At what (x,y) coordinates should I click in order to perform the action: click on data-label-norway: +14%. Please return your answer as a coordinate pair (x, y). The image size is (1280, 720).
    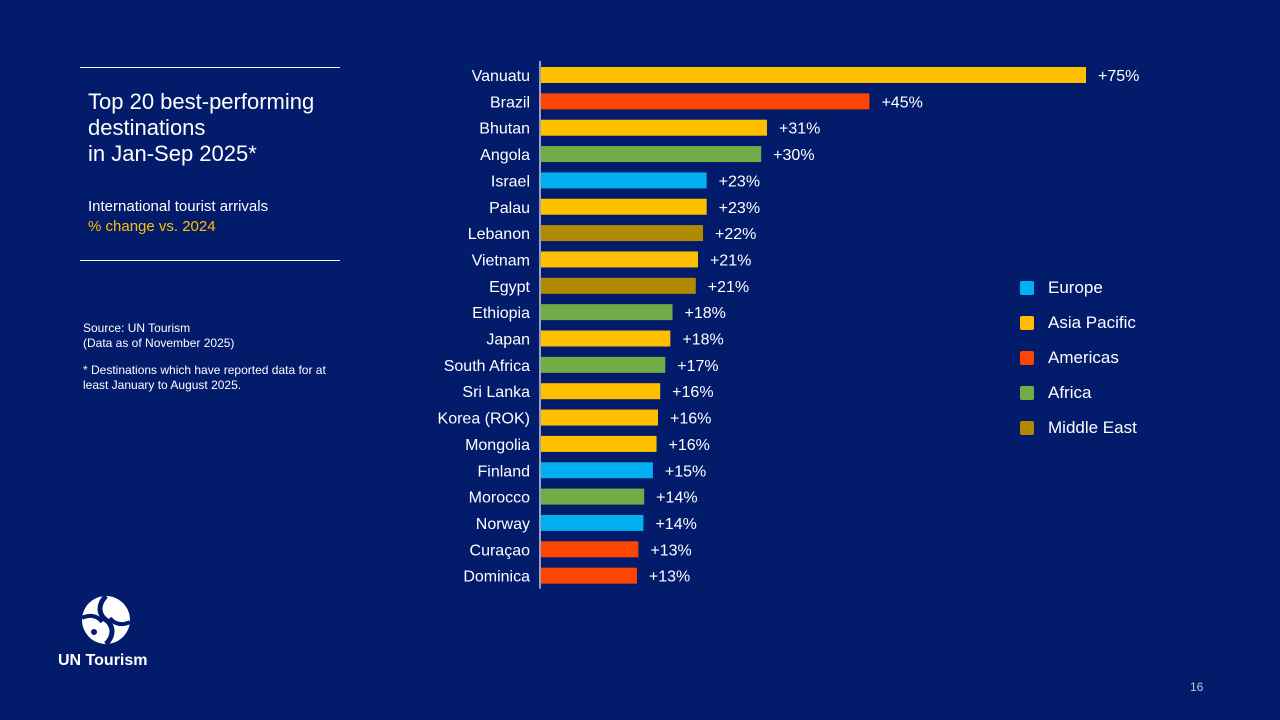
    Looking at the image, I should click on (675, 524).